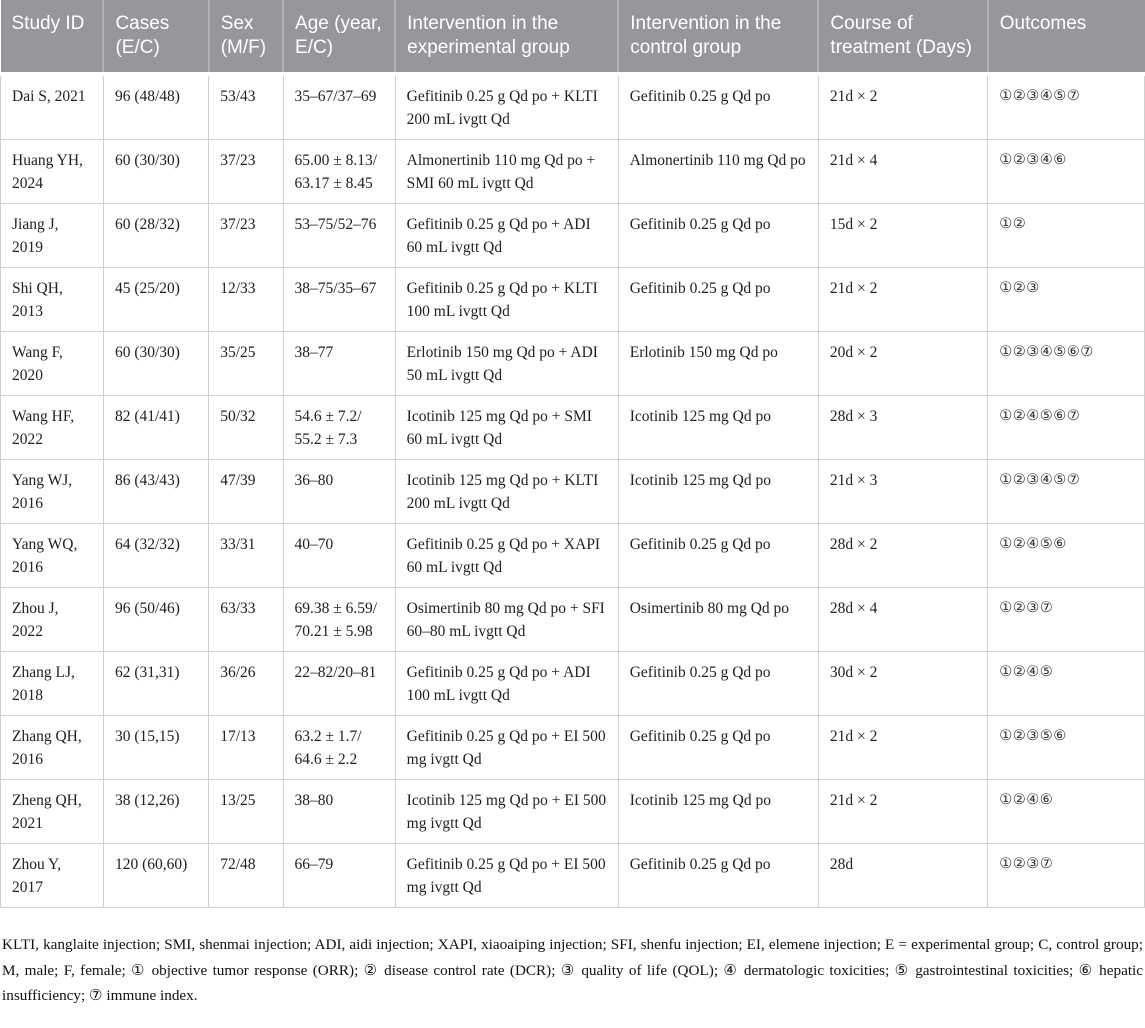  Describe the element at coordinates (156, 747) in the screenshot. I see `cell-cases: 30 (15,15)` at that location.